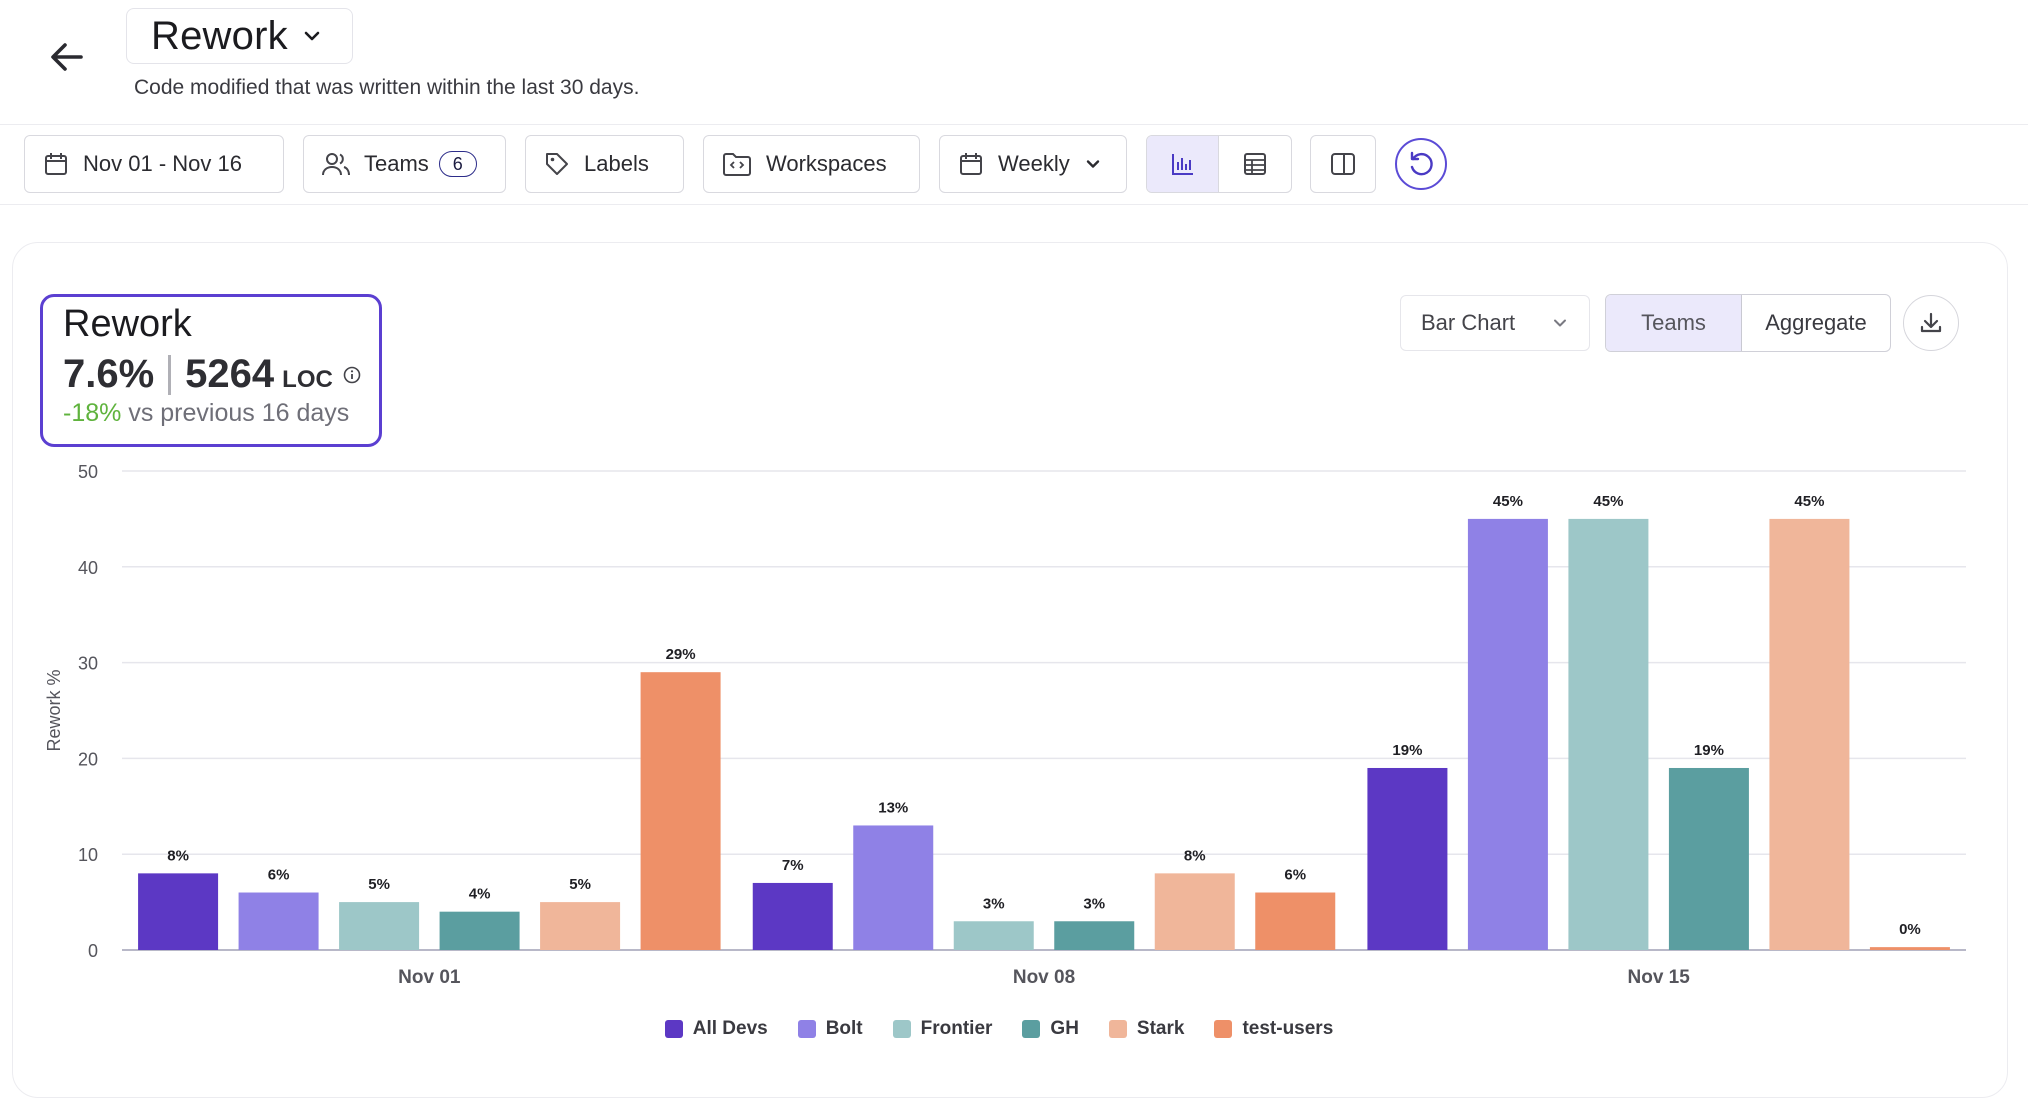  I want to click on legend-label: Frontier, so click(956, 1028).